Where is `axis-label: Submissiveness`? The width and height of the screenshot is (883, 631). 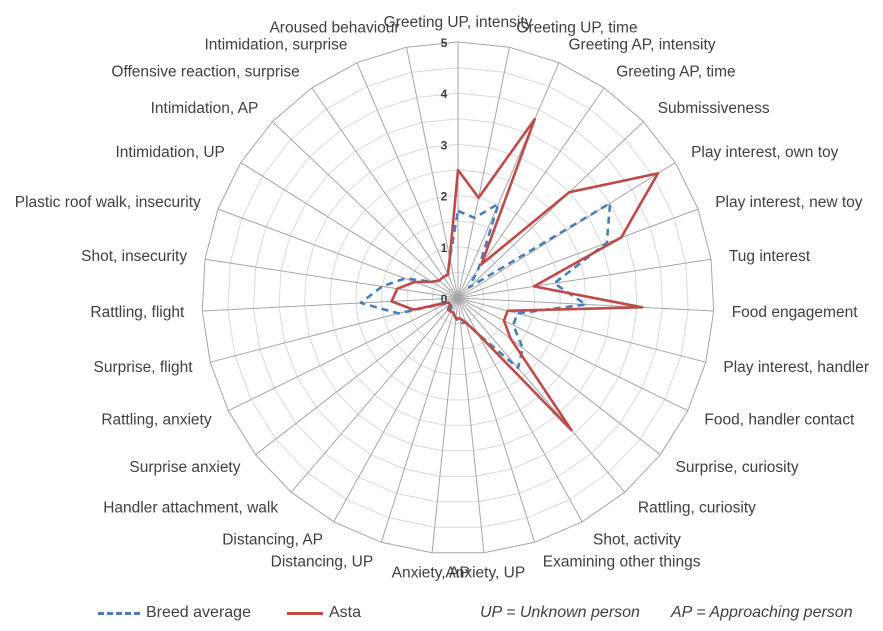
axis-label: Submissiveness is located at coordinates (714, 108).